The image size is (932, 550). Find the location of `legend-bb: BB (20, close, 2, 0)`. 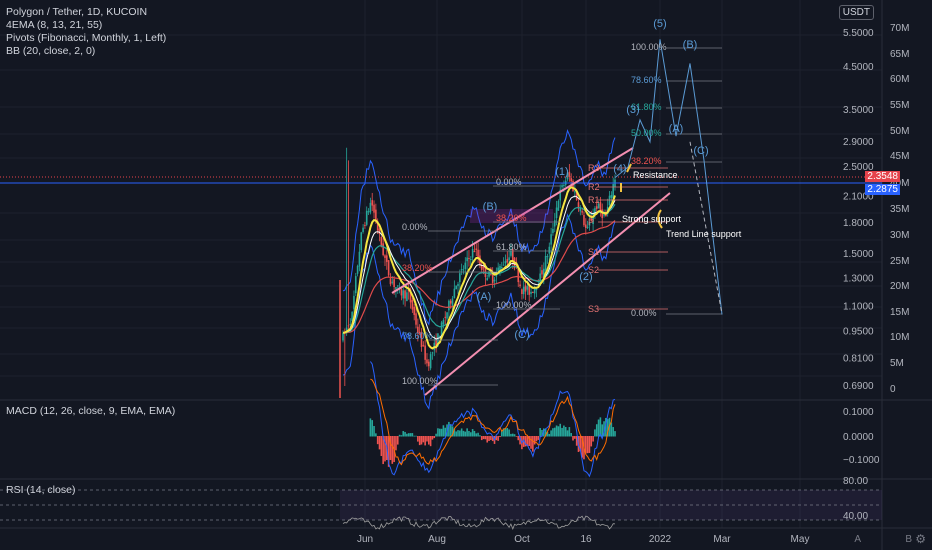

legend-bb: BB (20, close, 2, 0) is located at coordinates (51, 51).